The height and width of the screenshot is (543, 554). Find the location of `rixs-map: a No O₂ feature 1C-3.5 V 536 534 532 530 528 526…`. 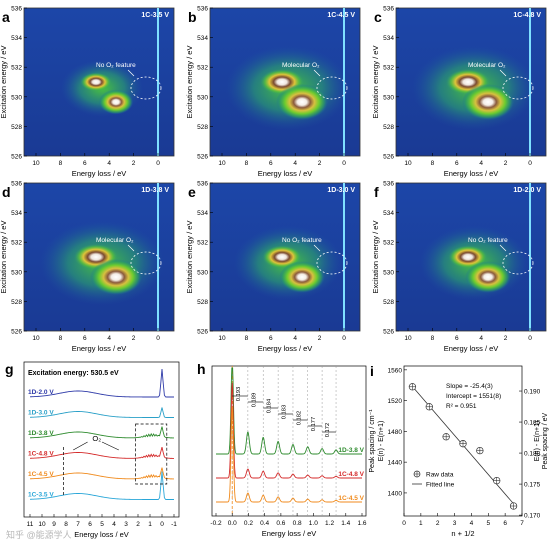

rixs-map: a No O₂ feature 1C-3.5 V 536 534 532 530 528 526… is located at coordinates (87, 92).